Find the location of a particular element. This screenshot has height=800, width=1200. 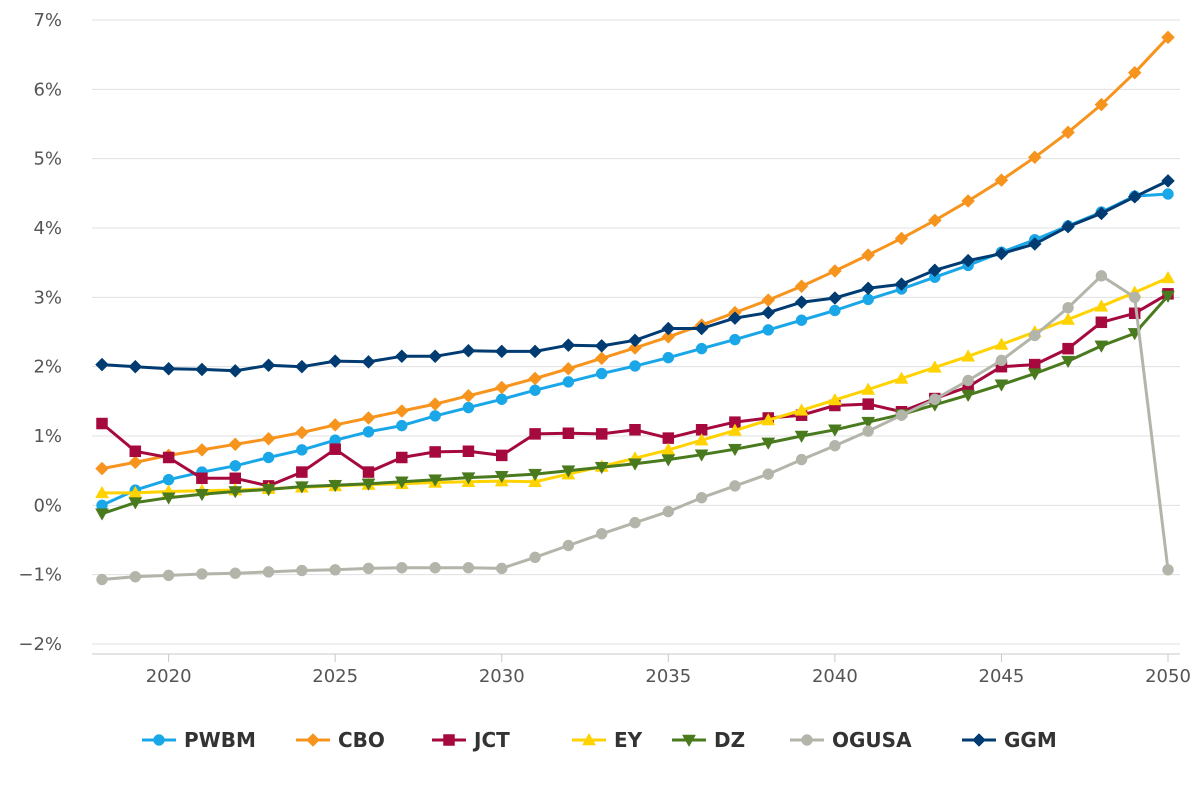

y-tick-label: 1% is located at coordinates (47, 436).